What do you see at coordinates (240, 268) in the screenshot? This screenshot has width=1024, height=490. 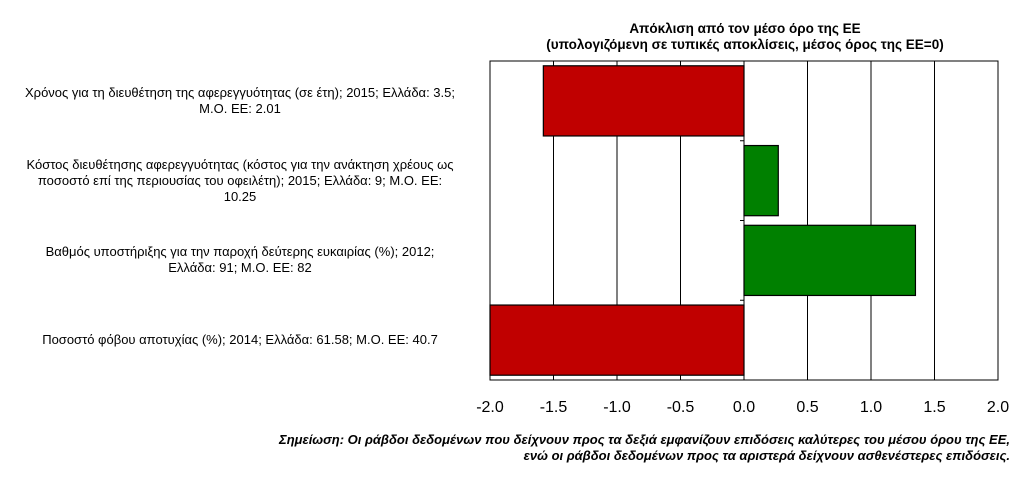 I see `category-label-line: Ελλάδα: 91; Μ.Ο. ΕΕ: 82` at bounding box center [240, 268].